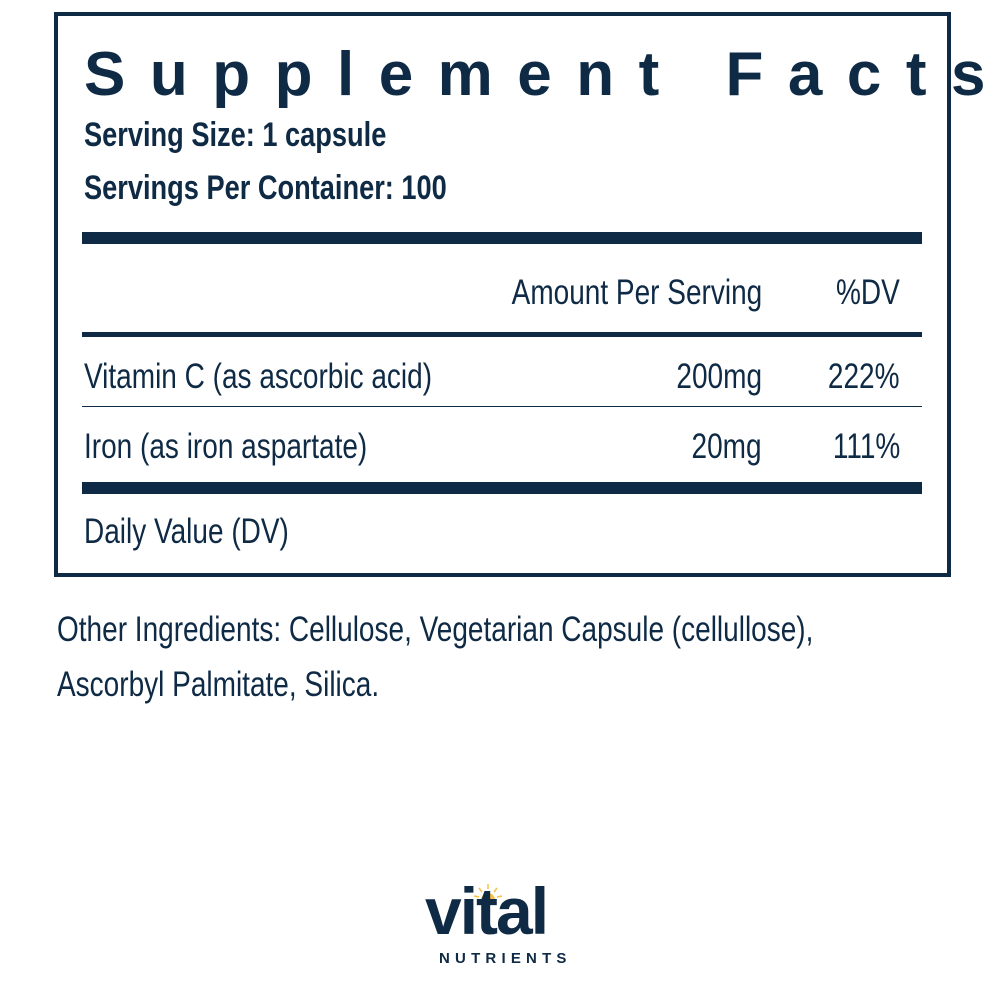 This screenshot has width=1000, height=1000. Describe the element at coordinates (235, 135) in the screenshot. I see `serving-size: Serving Size: 1 capsule` at that location.